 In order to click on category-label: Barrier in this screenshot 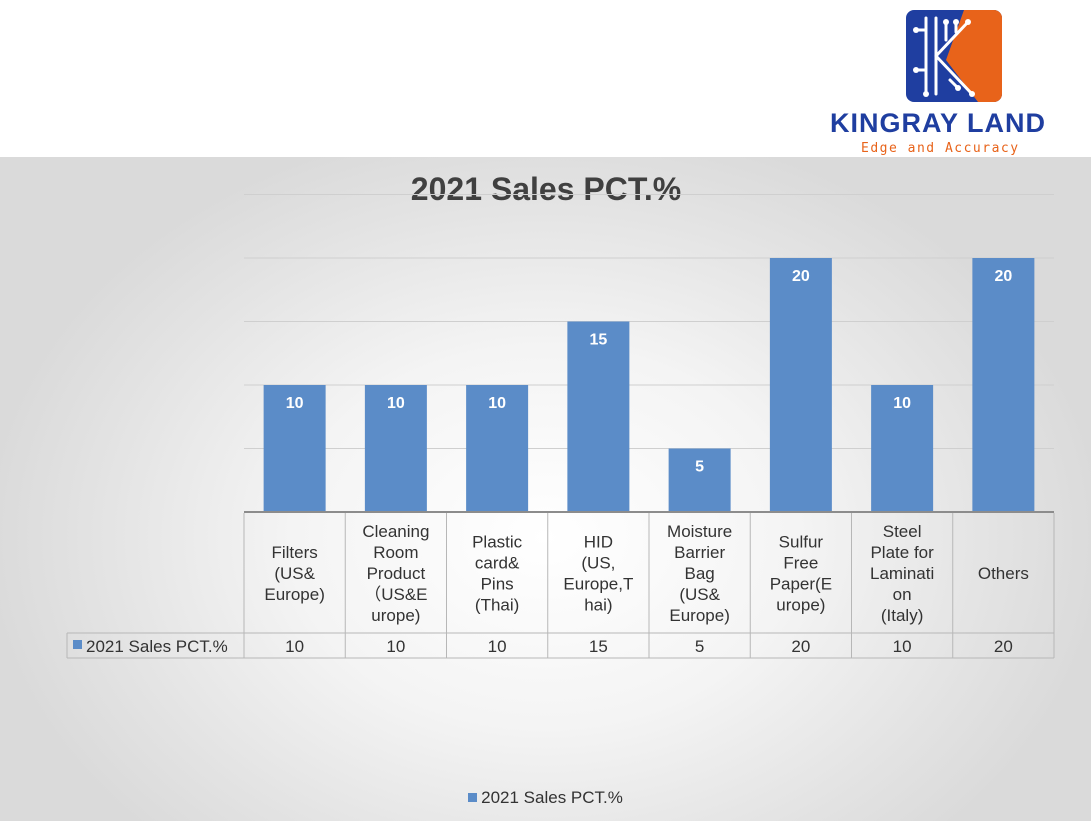, I will do `click(699, 552)`.